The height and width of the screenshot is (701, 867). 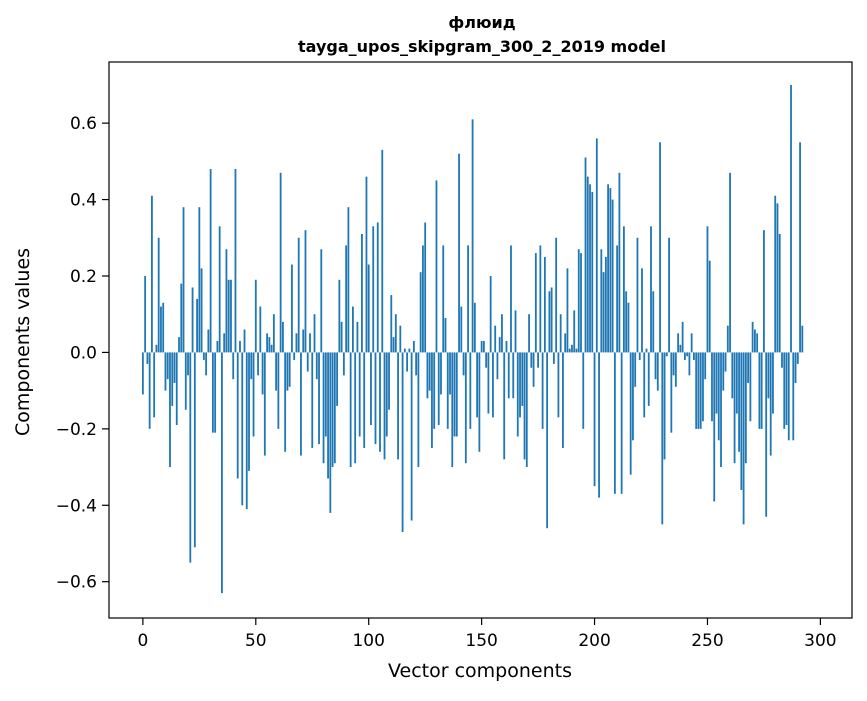 I want to click on y-tick-label: 0.0, so click(x=83, y=353).